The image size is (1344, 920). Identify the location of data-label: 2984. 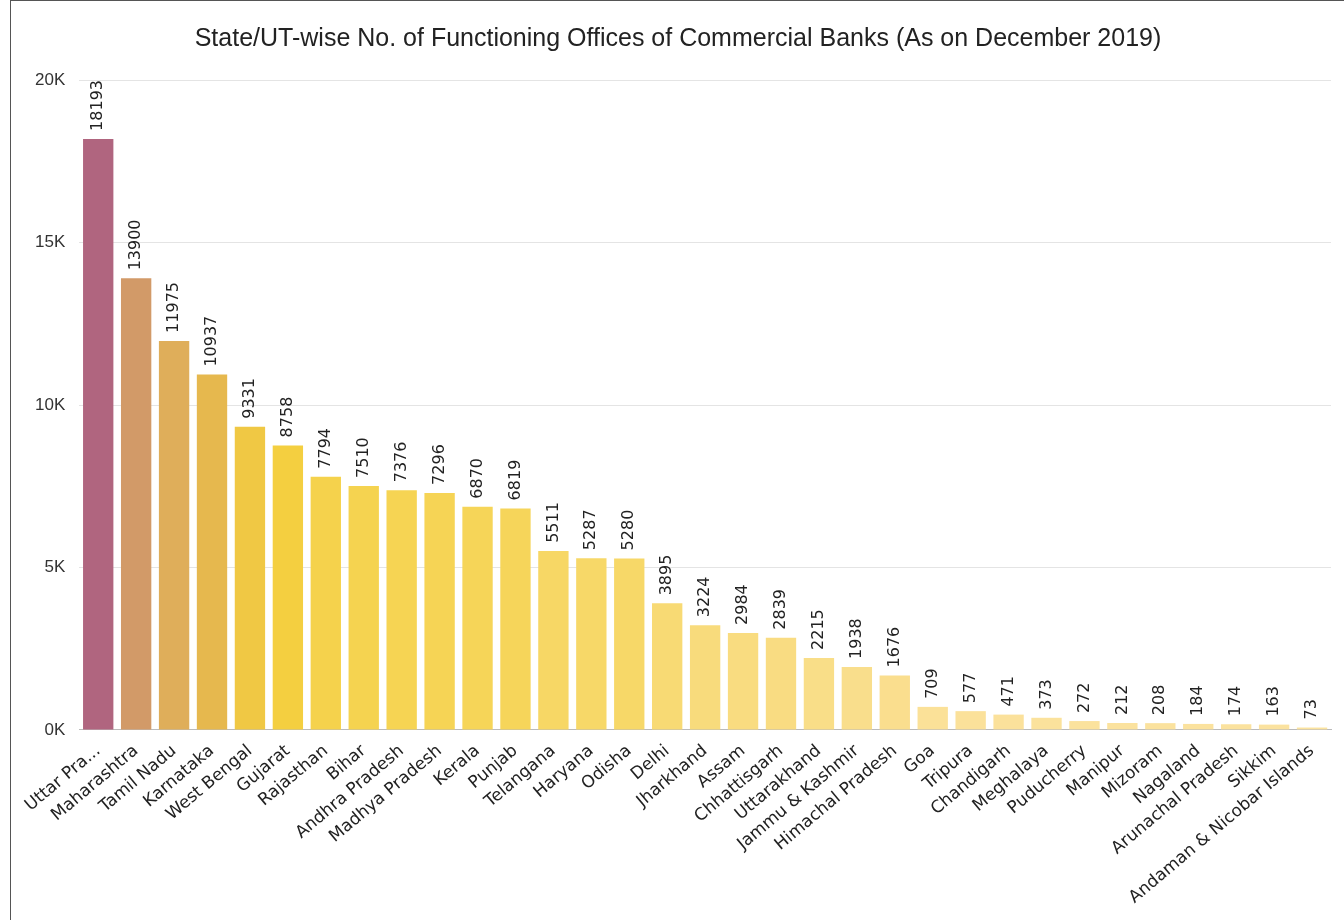
(742, 604).